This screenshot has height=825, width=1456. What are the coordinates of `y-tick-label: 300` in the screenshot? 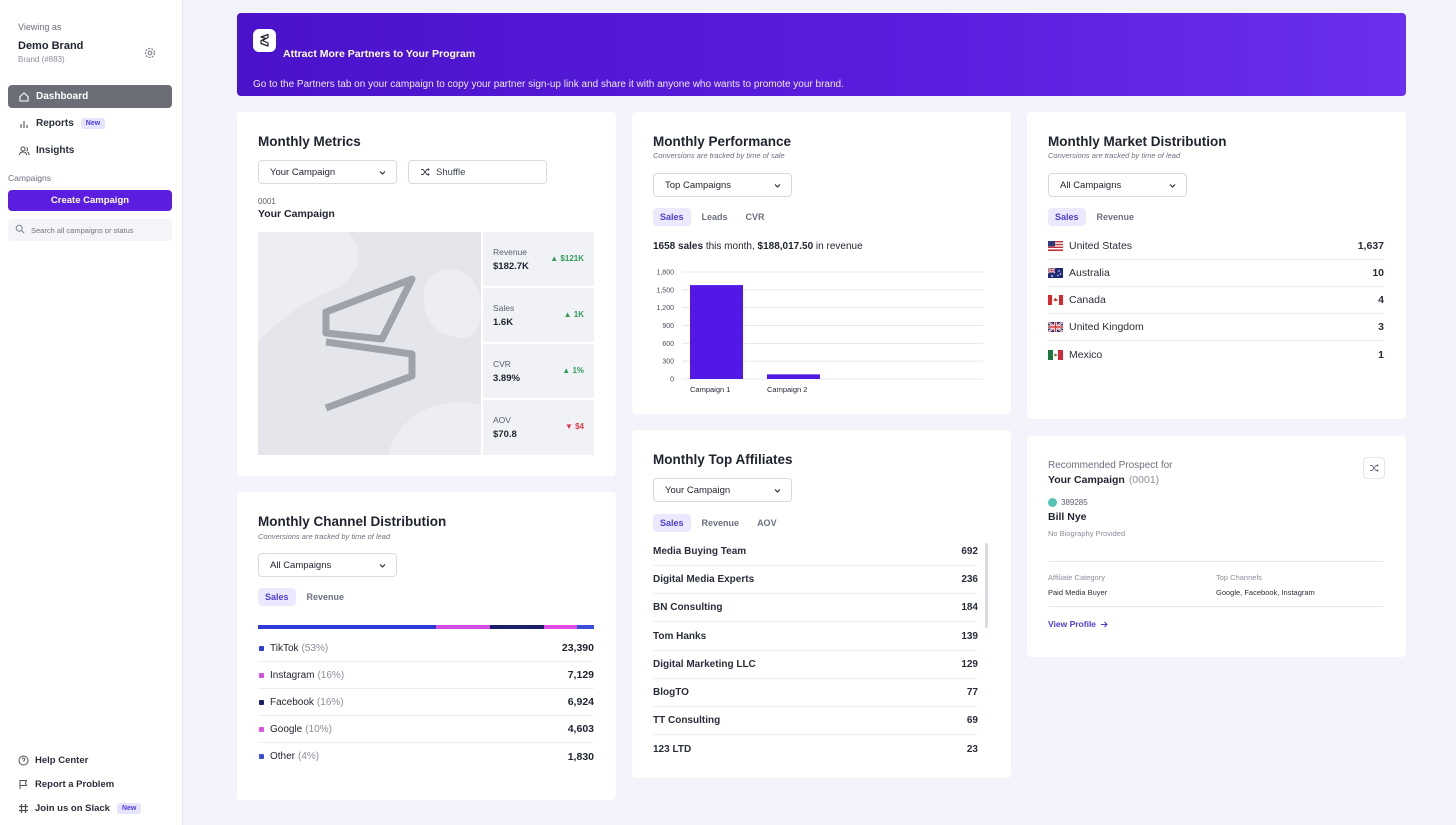 It's located at (668, 362).